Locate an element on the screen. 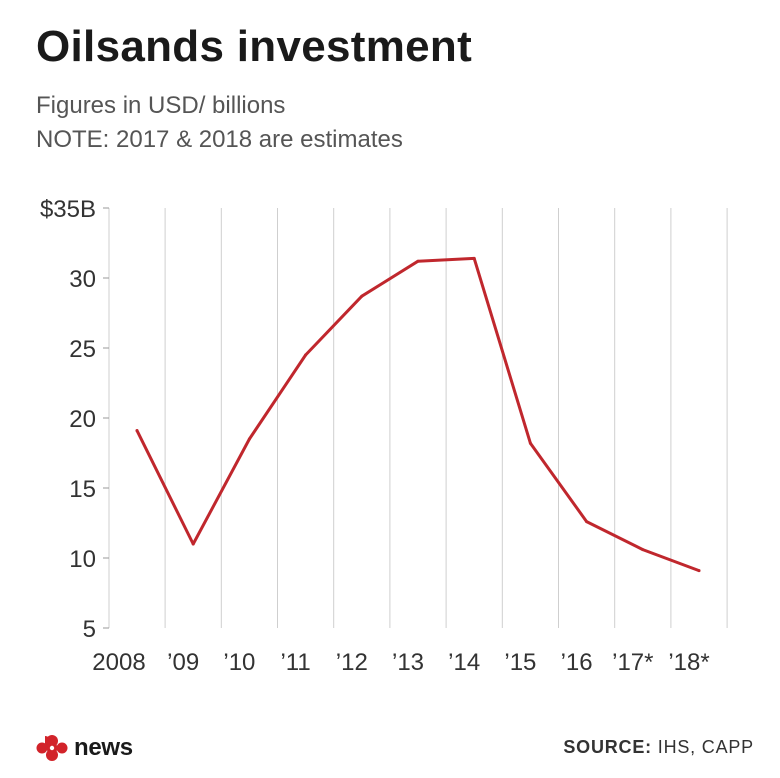 Image resolution: width=780 pixels, height=778 pixels. brand-name: news is located at coordinates (103, 747).